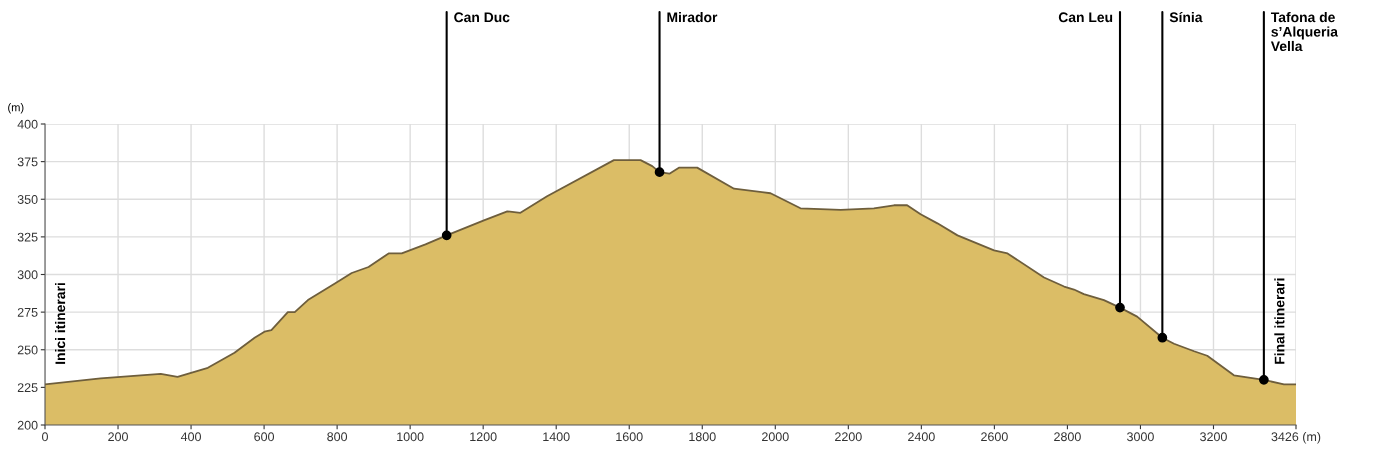 The height and width of the screenshot is (453, 1376). What do you see at coordinates (27, 350) in the screenshot?
I see `y-tick-label: 250` at bounding box center [27, 350].